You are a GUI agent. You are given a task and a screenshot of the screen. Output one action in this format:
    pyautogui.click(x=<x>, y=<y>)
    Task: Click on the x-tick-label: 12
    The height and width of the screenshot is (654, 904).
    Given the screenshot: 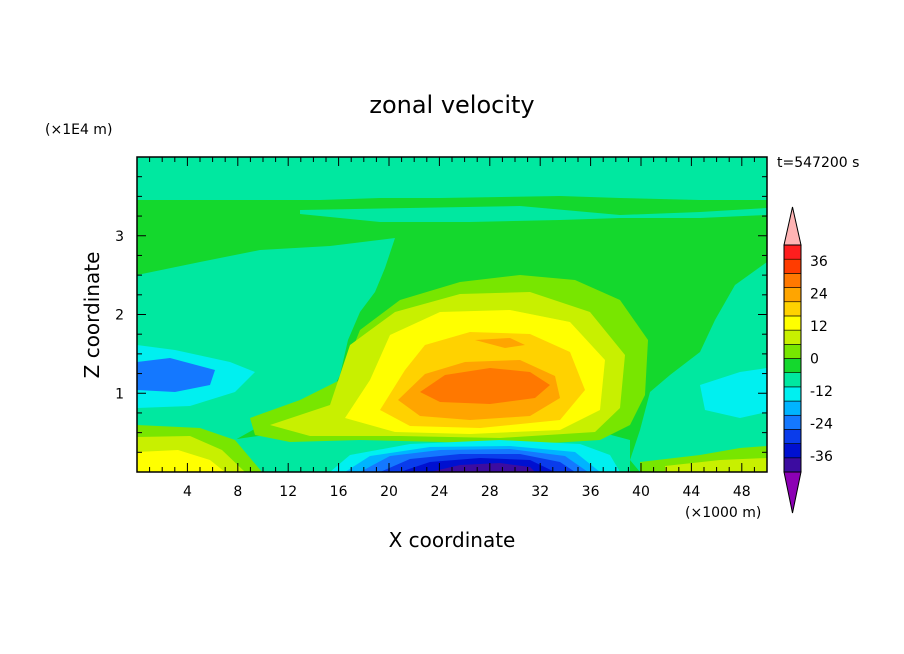 What is the action you would take?
    pyautogui.click(x=288, y=492)
    